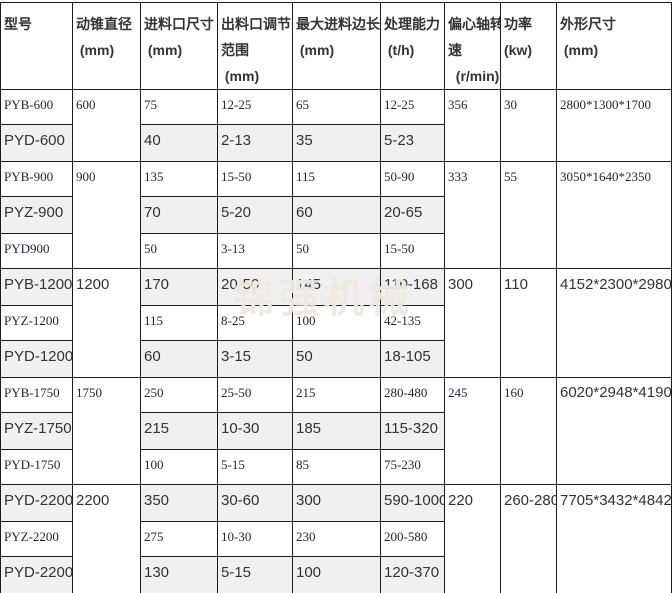 The height and width of the screenshot is (593, 672). I want to click on column-header-max-feed-size: 最大进料边长 (mm), so click(336, 46).